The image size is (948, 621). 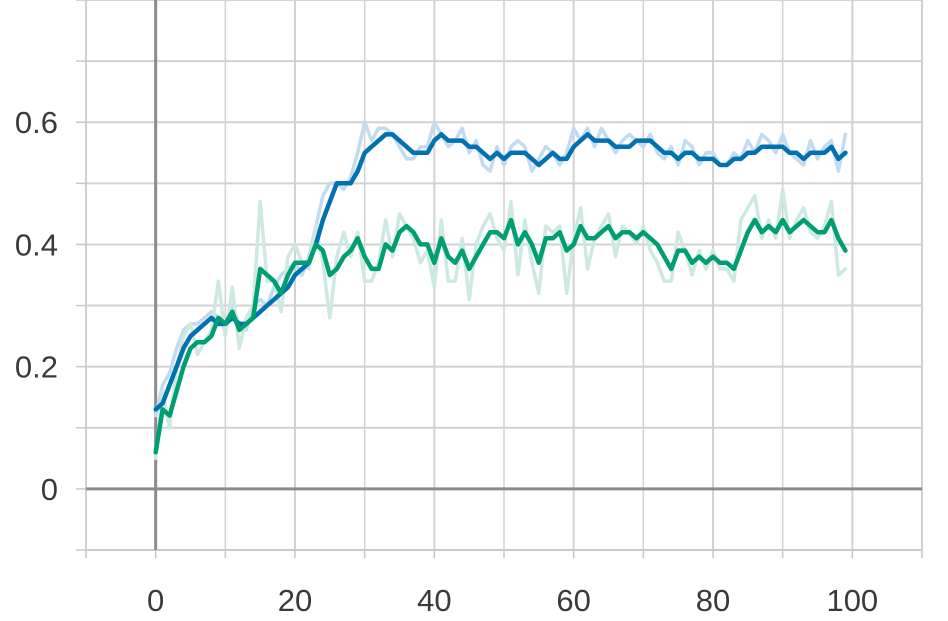 I want to click on x-tick-label: 20, so click(x=295, y=600).